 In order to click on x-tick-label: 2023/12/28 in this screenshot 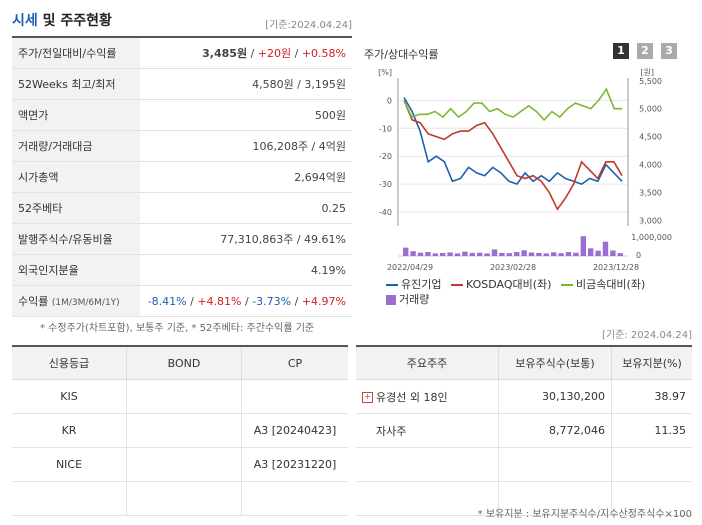, I will do `click(616, 267)`.